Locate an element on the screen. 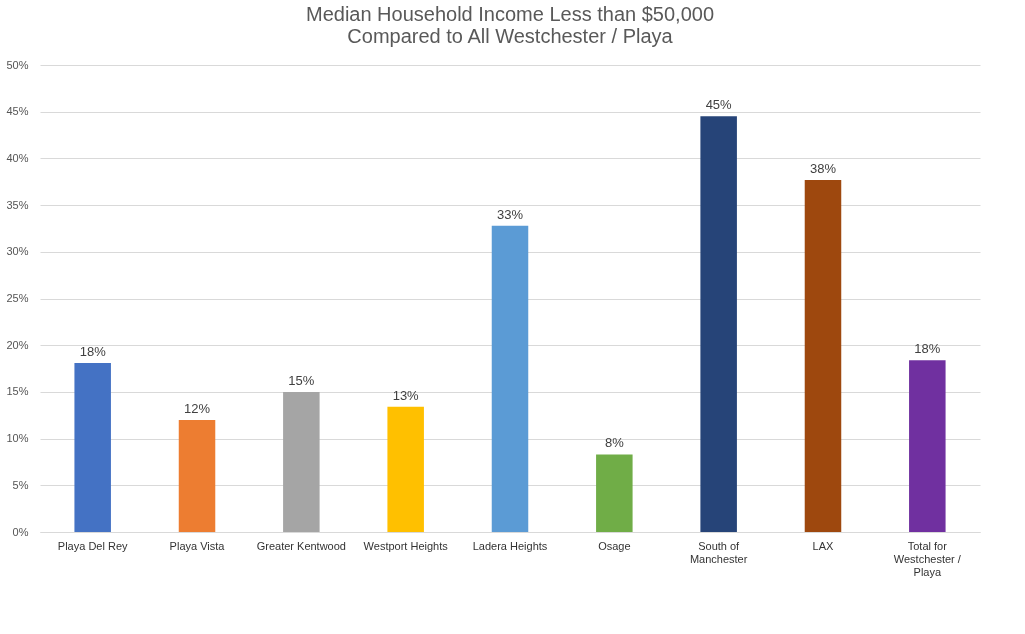 Image resolution: width=1025 pixels, height=634 pixels. y-tick-label: 40% is located at coordinates (17, 157).